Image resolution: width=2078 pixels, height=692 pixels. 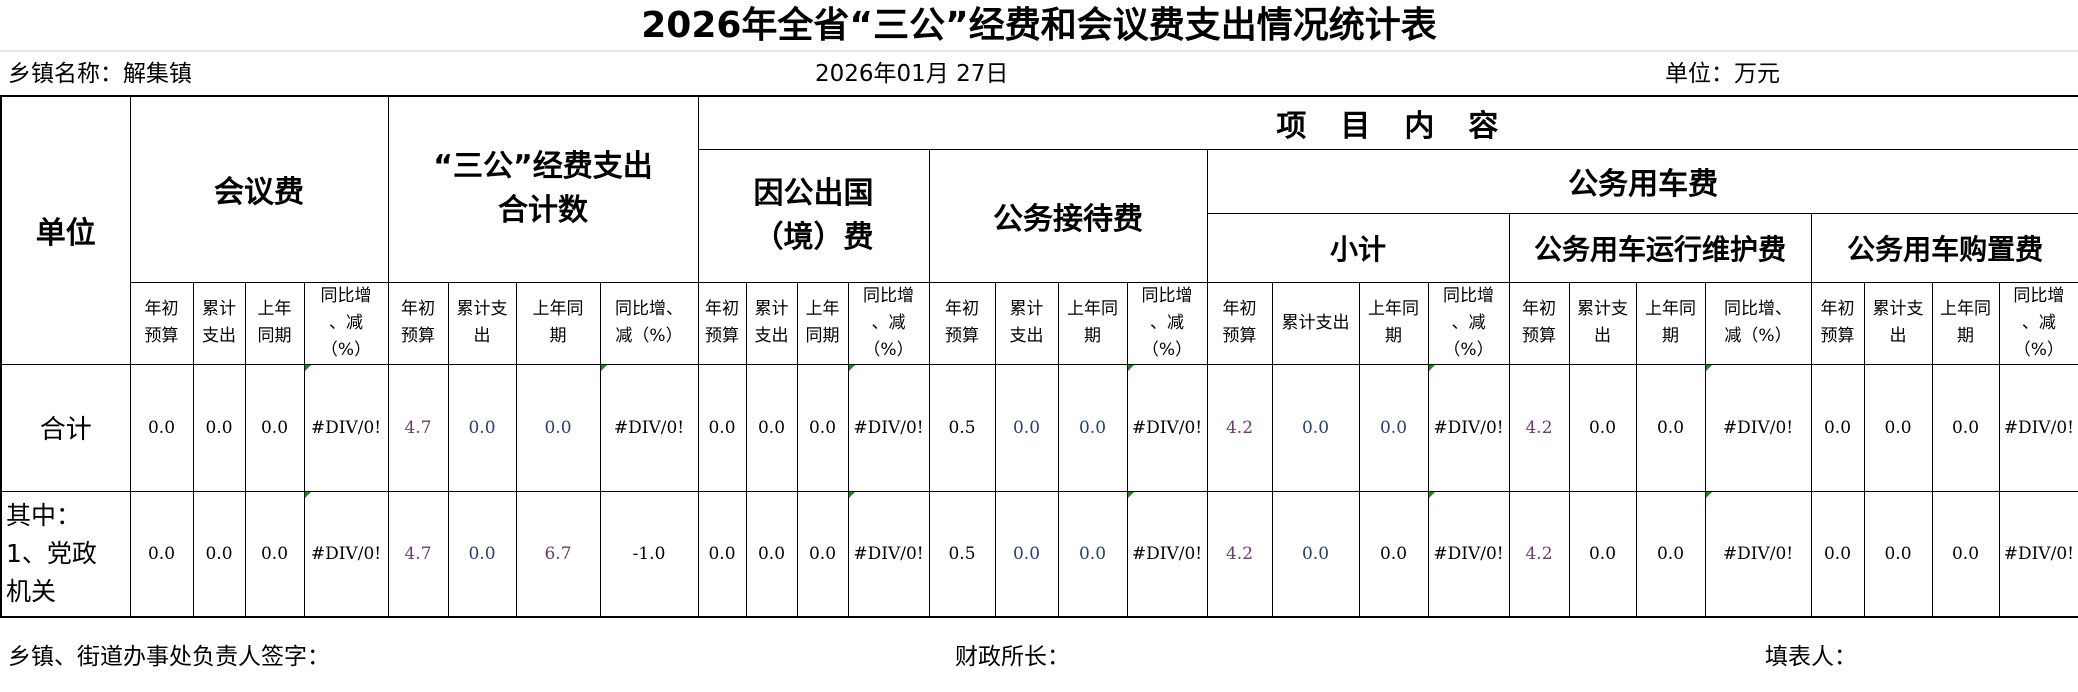 I want to click on cell-value: 6.7, so click(x=558, y=553).